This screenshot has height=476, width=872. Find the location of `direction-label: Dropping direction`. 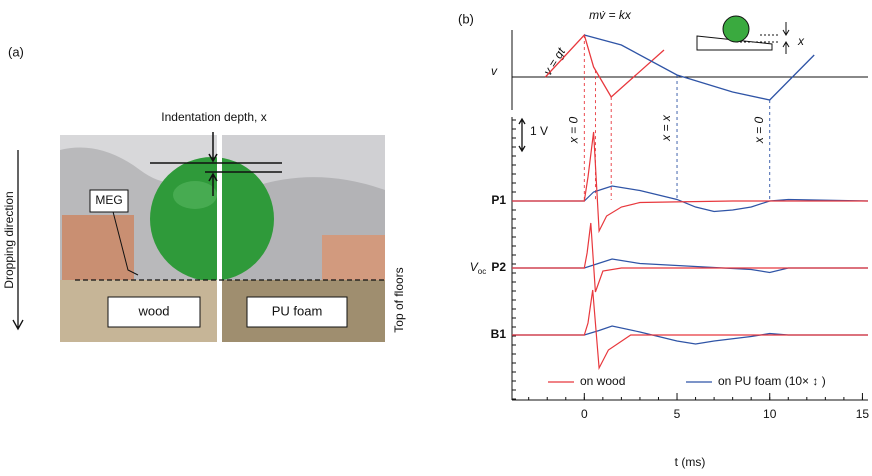

direction-label: Dropping direction is located at coordinates (9, 239).